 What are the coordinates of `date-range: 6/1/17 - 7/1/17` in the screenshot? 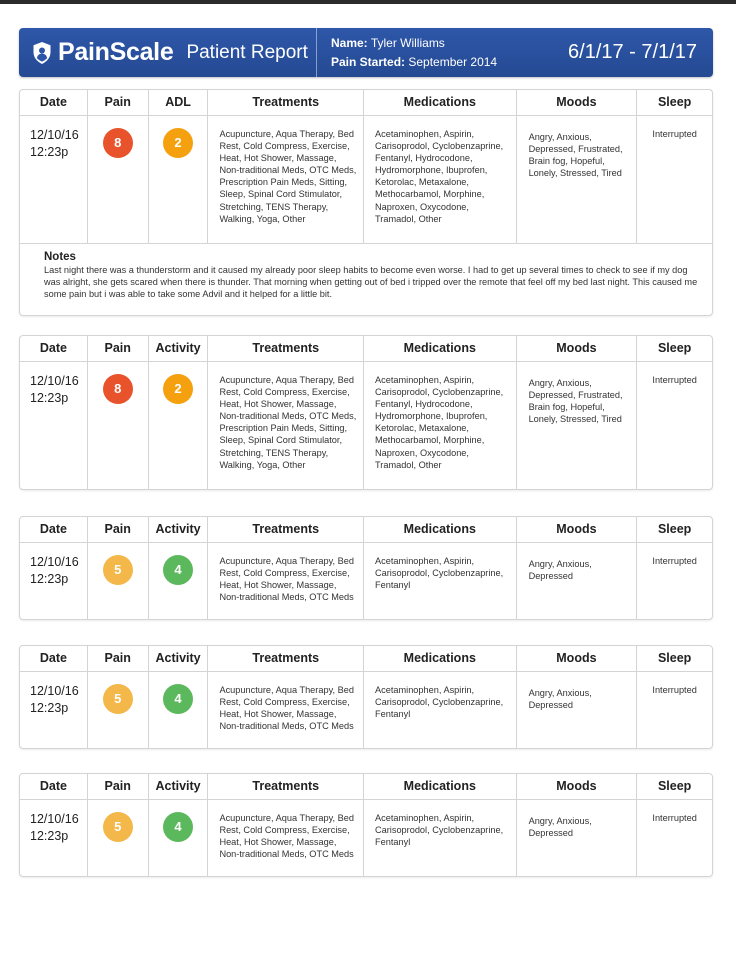 It's located at (632, 52).